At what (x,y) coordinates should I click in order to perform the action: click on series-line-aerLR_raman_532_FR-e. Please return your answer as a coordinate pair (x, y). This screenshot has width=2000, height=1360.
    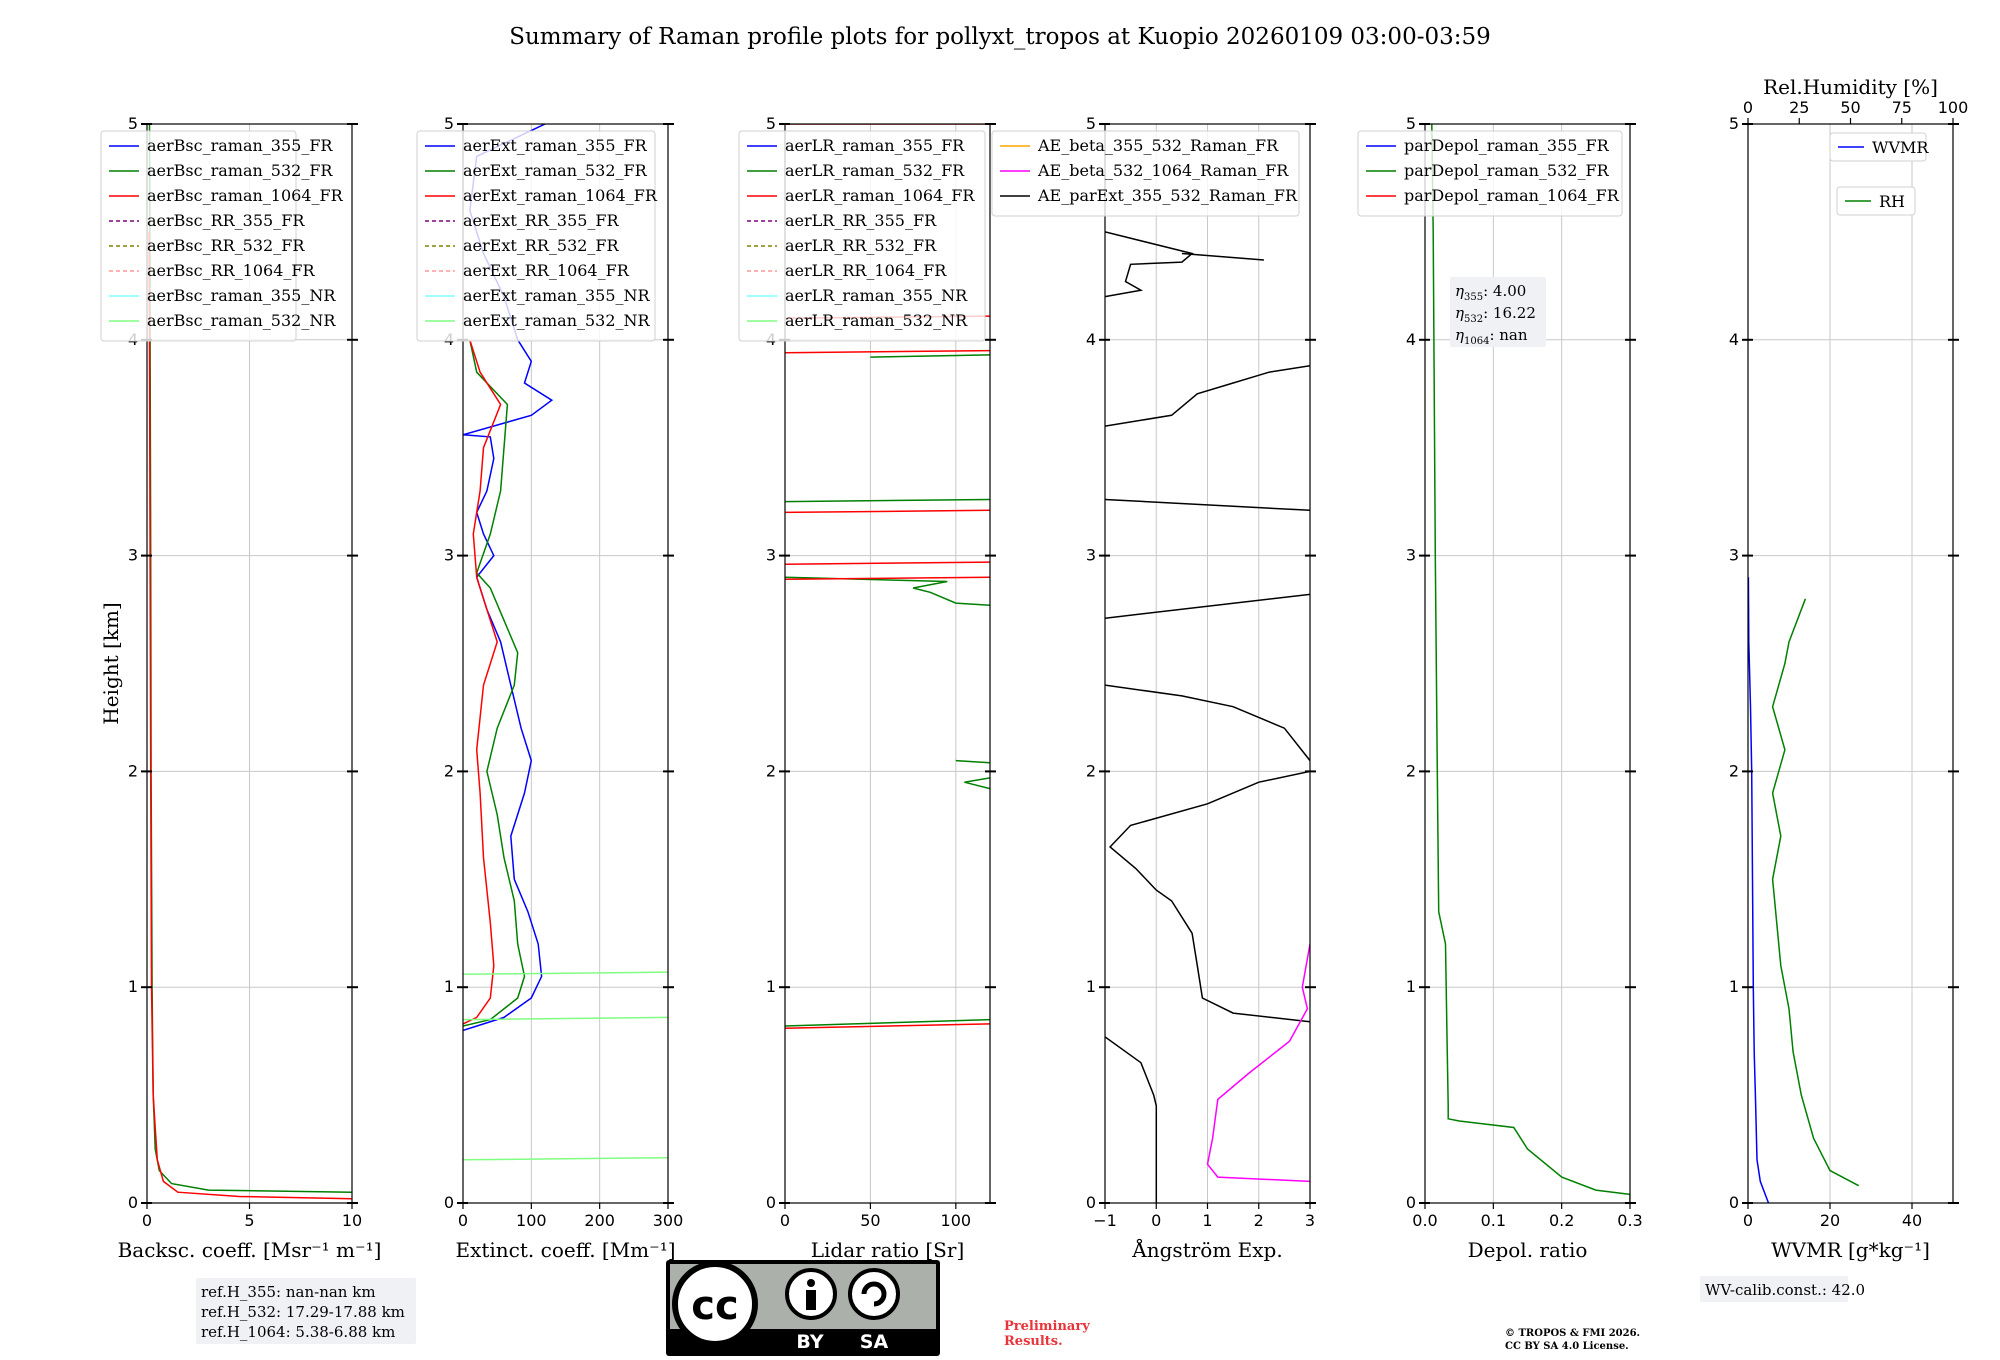
    Looking at the image, I should click on (887, 500).